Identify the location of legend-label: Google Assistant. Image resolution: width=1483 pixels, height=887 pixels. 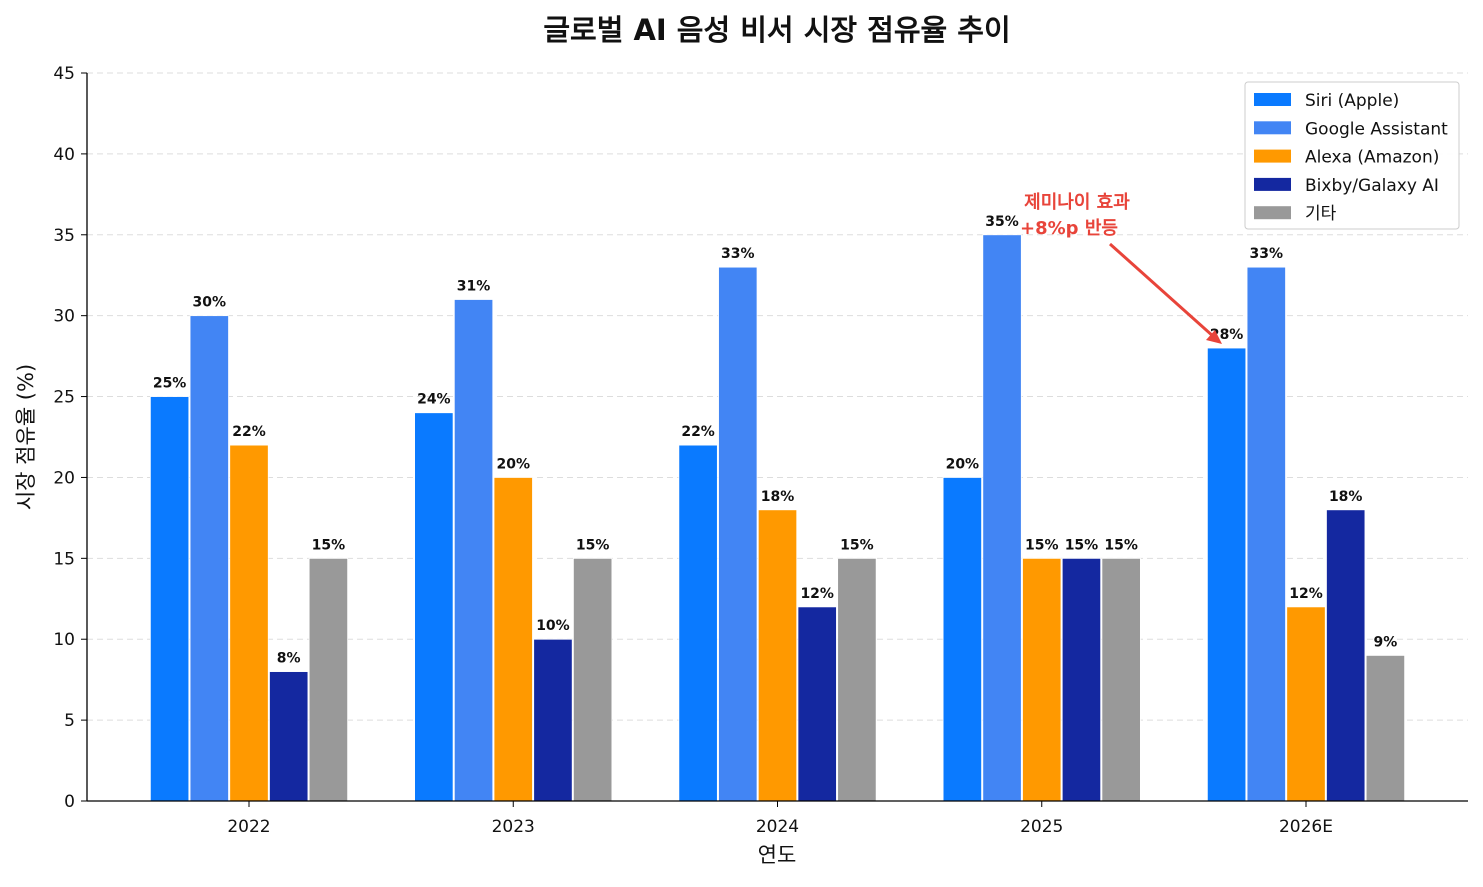
(1376, 129).